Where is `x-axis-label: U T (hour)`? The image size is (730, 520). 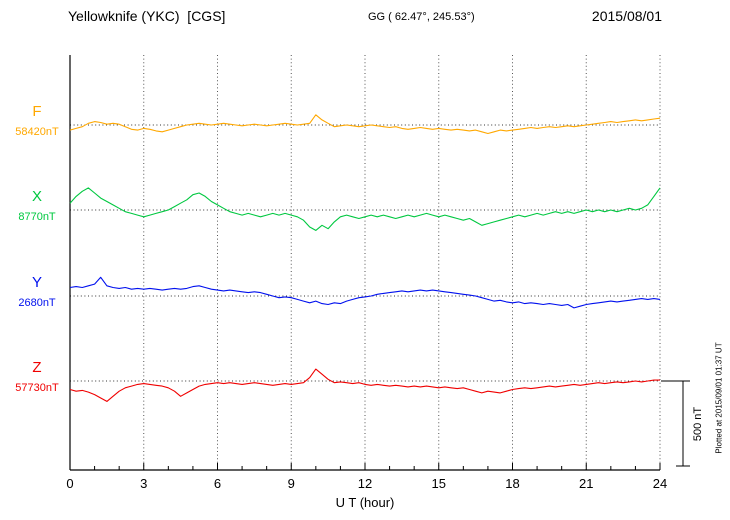 x-axis-label: U T (hour) is located at coordinates (365, 502).